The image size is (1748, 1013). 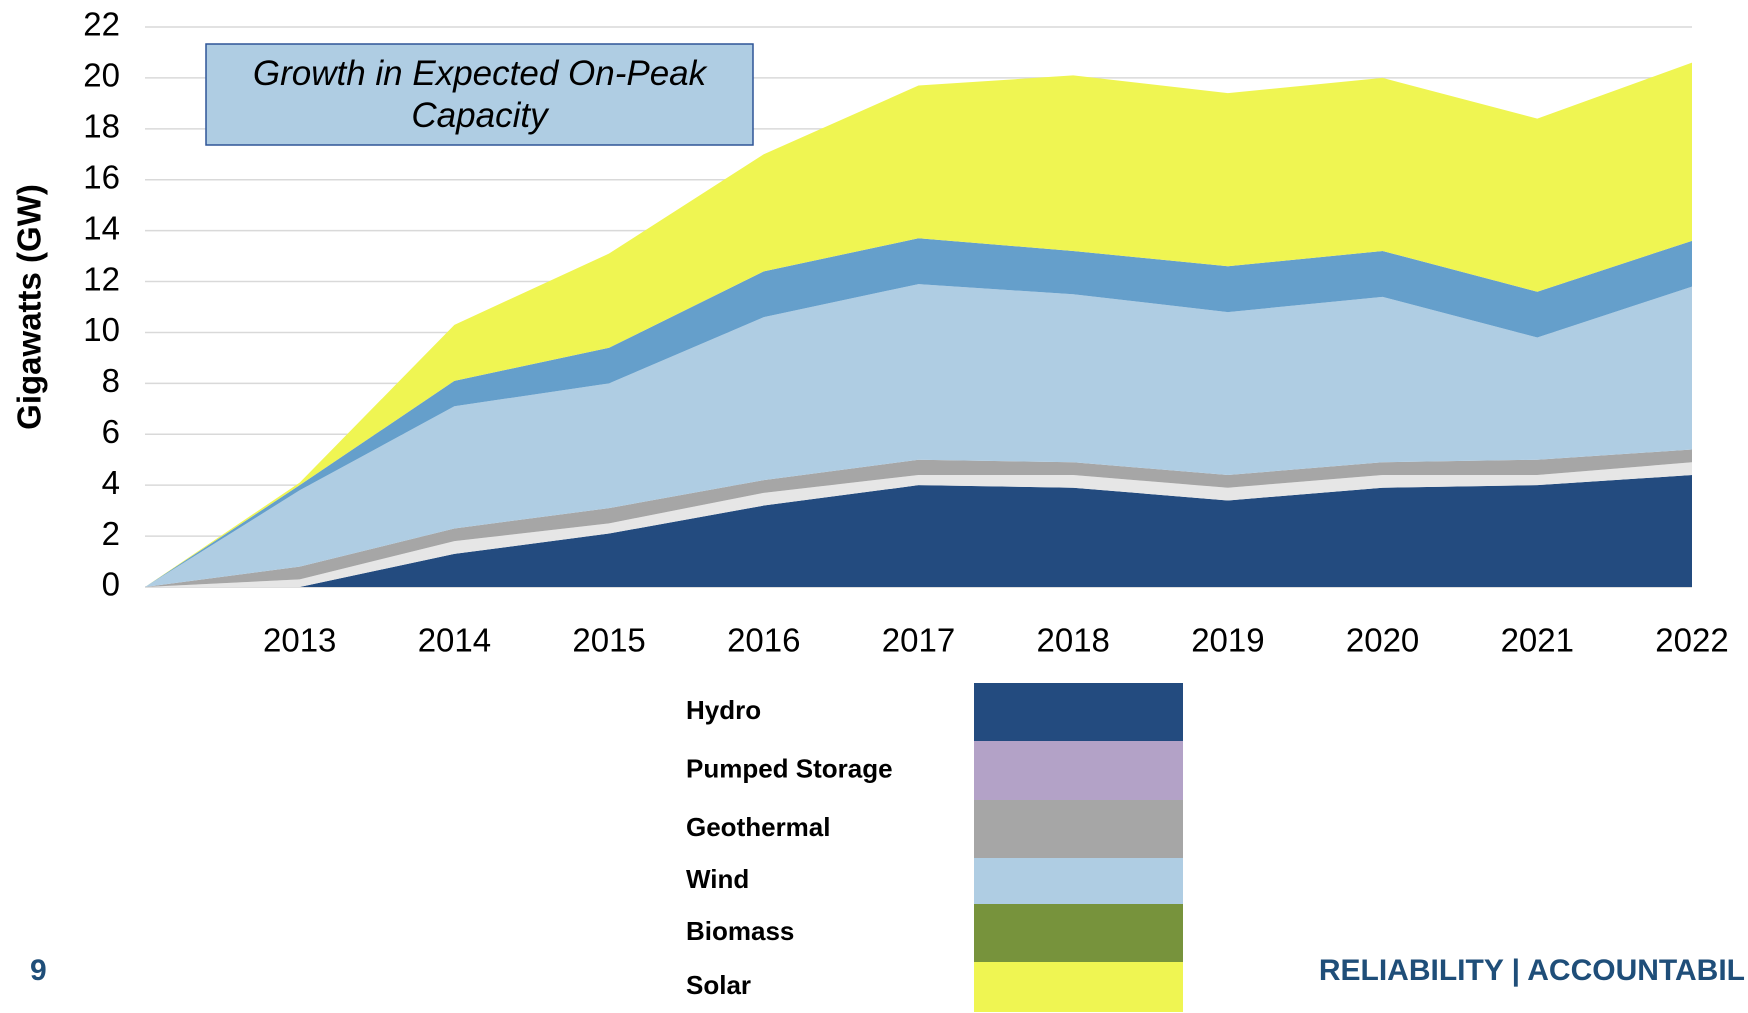 What do you see at coordinates (111, 482) in the screenshot?
I see `y-tick-label: 4` at bounding box center [111, 482].